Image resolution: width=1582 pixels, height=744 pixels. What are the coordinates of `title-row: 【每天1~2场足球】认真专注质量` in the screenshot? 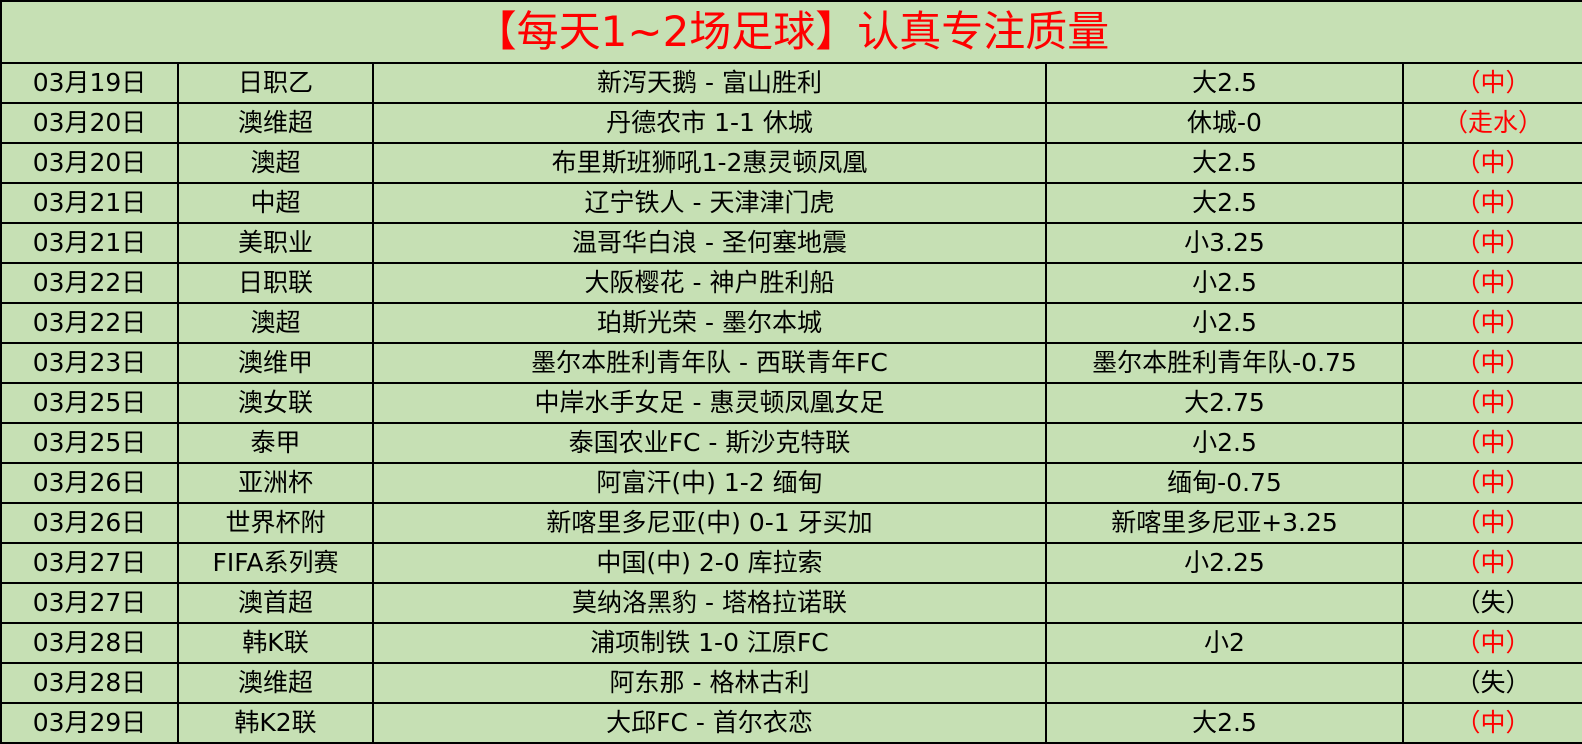 It's located at (791, 32).